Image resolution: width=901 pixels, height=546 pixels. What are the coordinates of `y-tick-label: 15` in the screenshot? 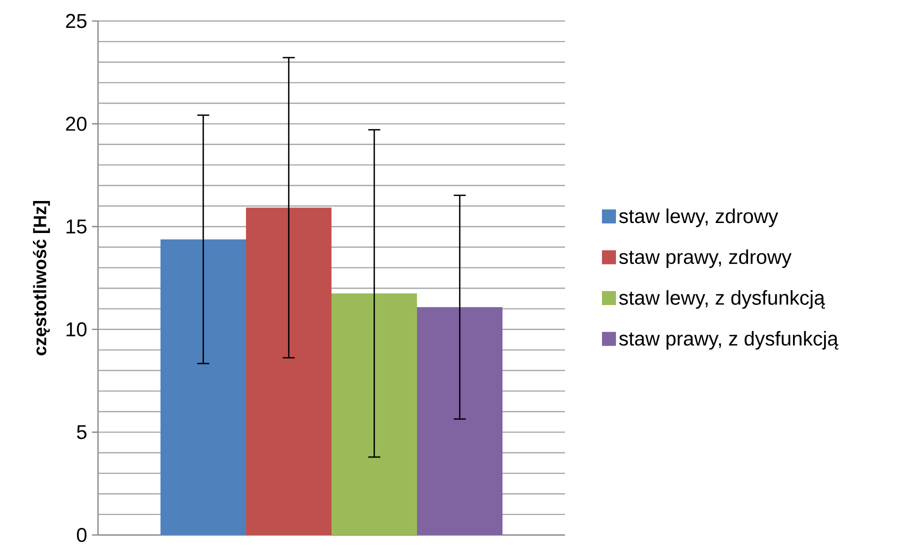 It's located at (76, 227).